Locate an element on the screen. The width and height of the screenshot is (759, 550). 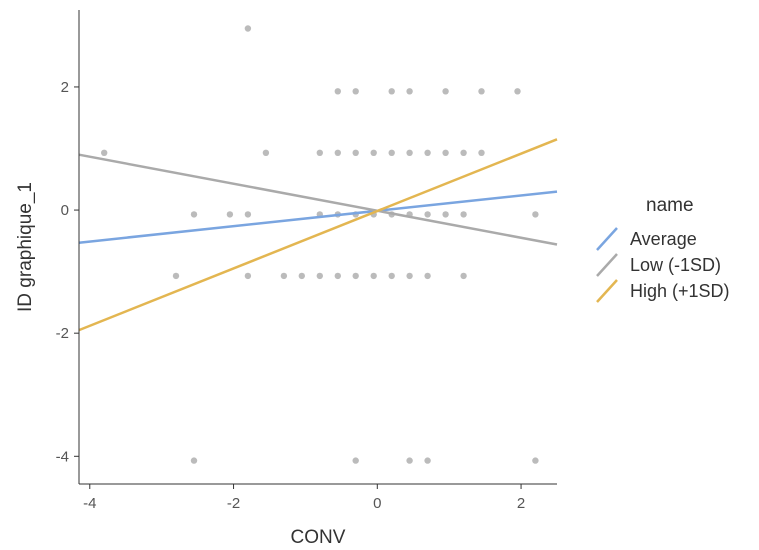
legend-title: name is located at coordinates (670, 205).